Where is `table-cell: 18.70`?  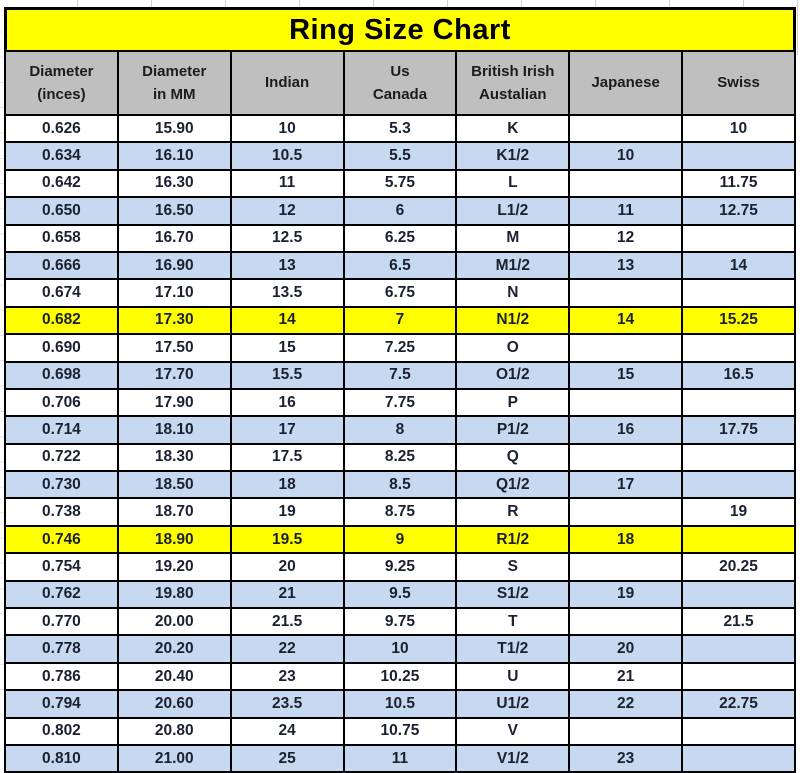 table-cell: 18.70 is located at coordinates (174, 512).